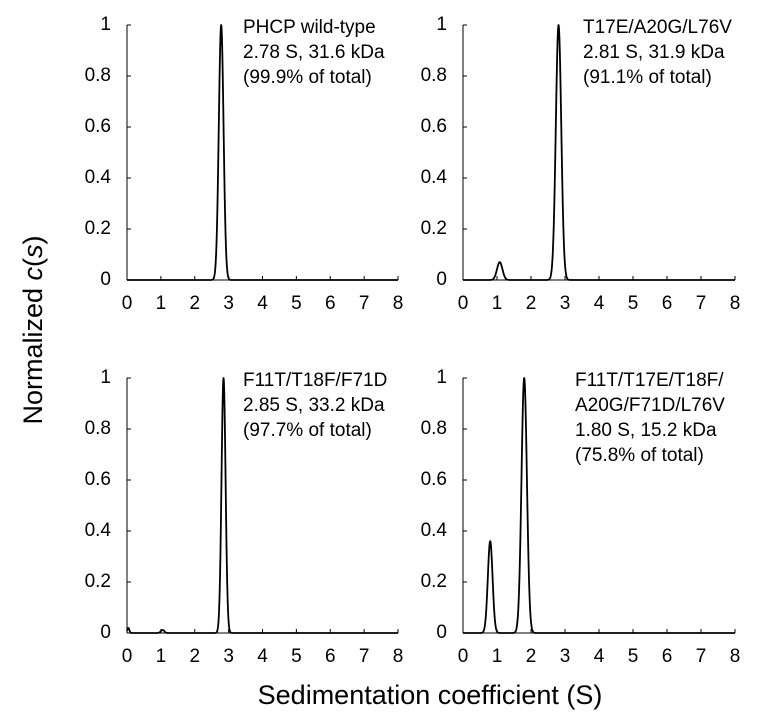 This screenshot has width=781, height=720. What do you see at coordinates (33, 352) in the screenshot?
I see `y-axis-label-prefix: Normalized` at bounding box center [33, 352].